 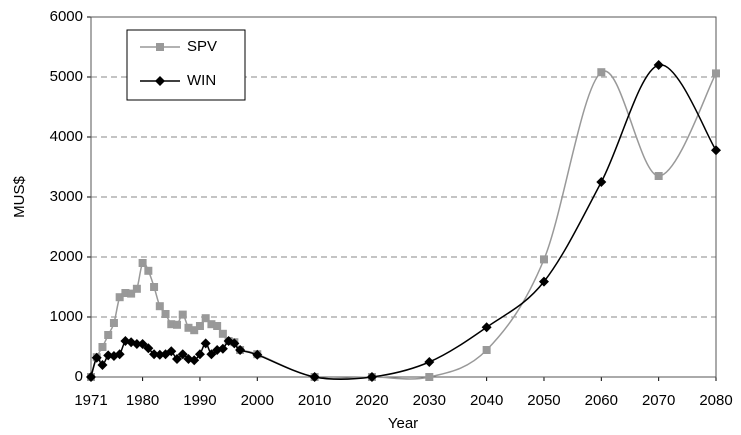 What do you see at coordinates (715, 400) in the screenshot?
I see `x-tick-label: 2080` at bounding box center [715, 400].